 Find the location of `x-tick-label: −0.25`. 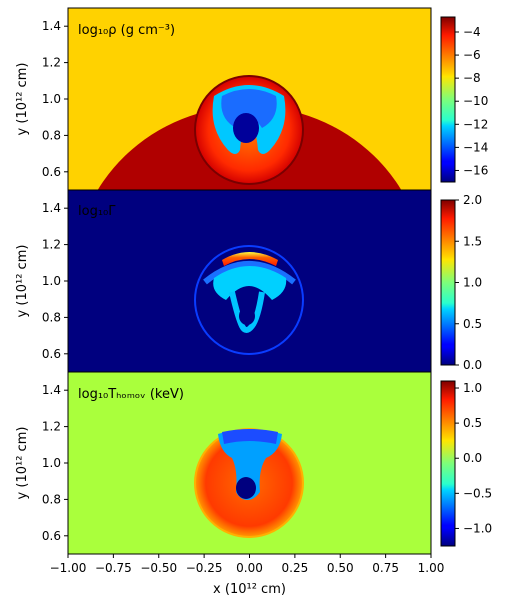

x-tick-label: −0.25 is located at coordinates (204, 568).